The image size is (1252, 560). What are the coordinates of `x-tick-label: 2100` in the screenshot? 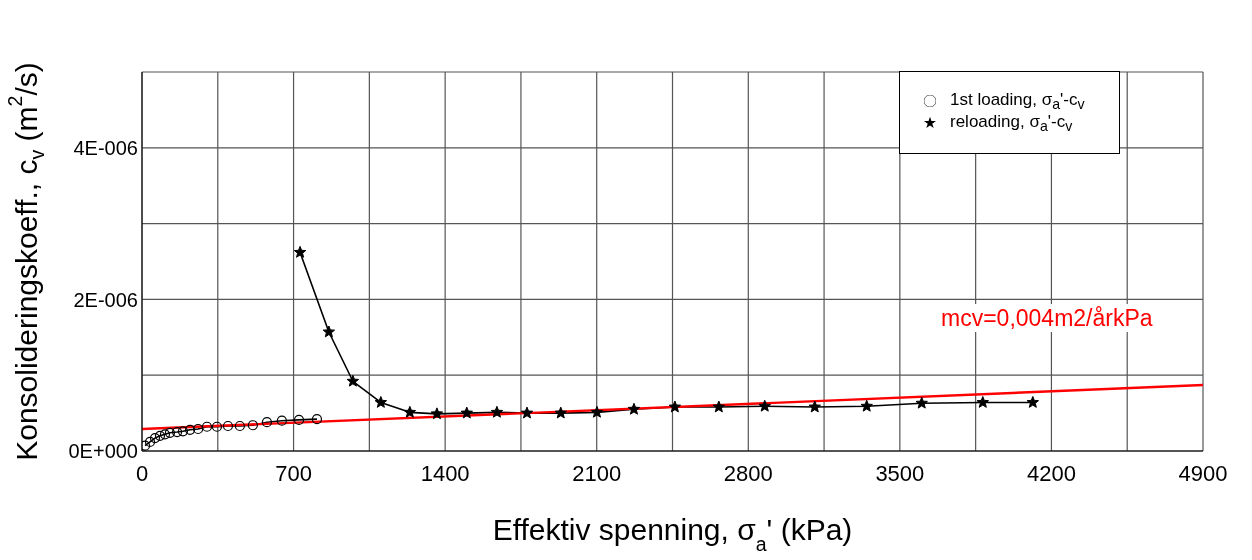 It's located at (597, 473).